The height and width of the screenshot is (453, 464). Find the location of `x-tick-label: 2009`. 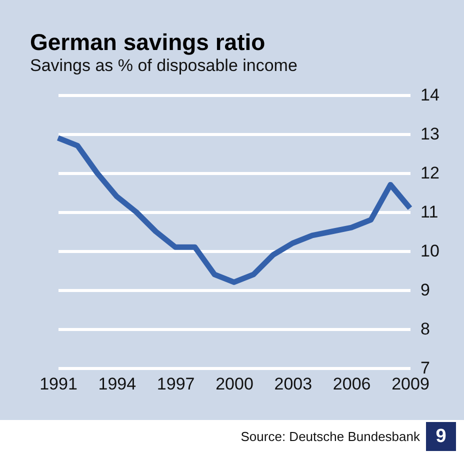

x-tick-label: 2009 is located at coordinates (411, 384).